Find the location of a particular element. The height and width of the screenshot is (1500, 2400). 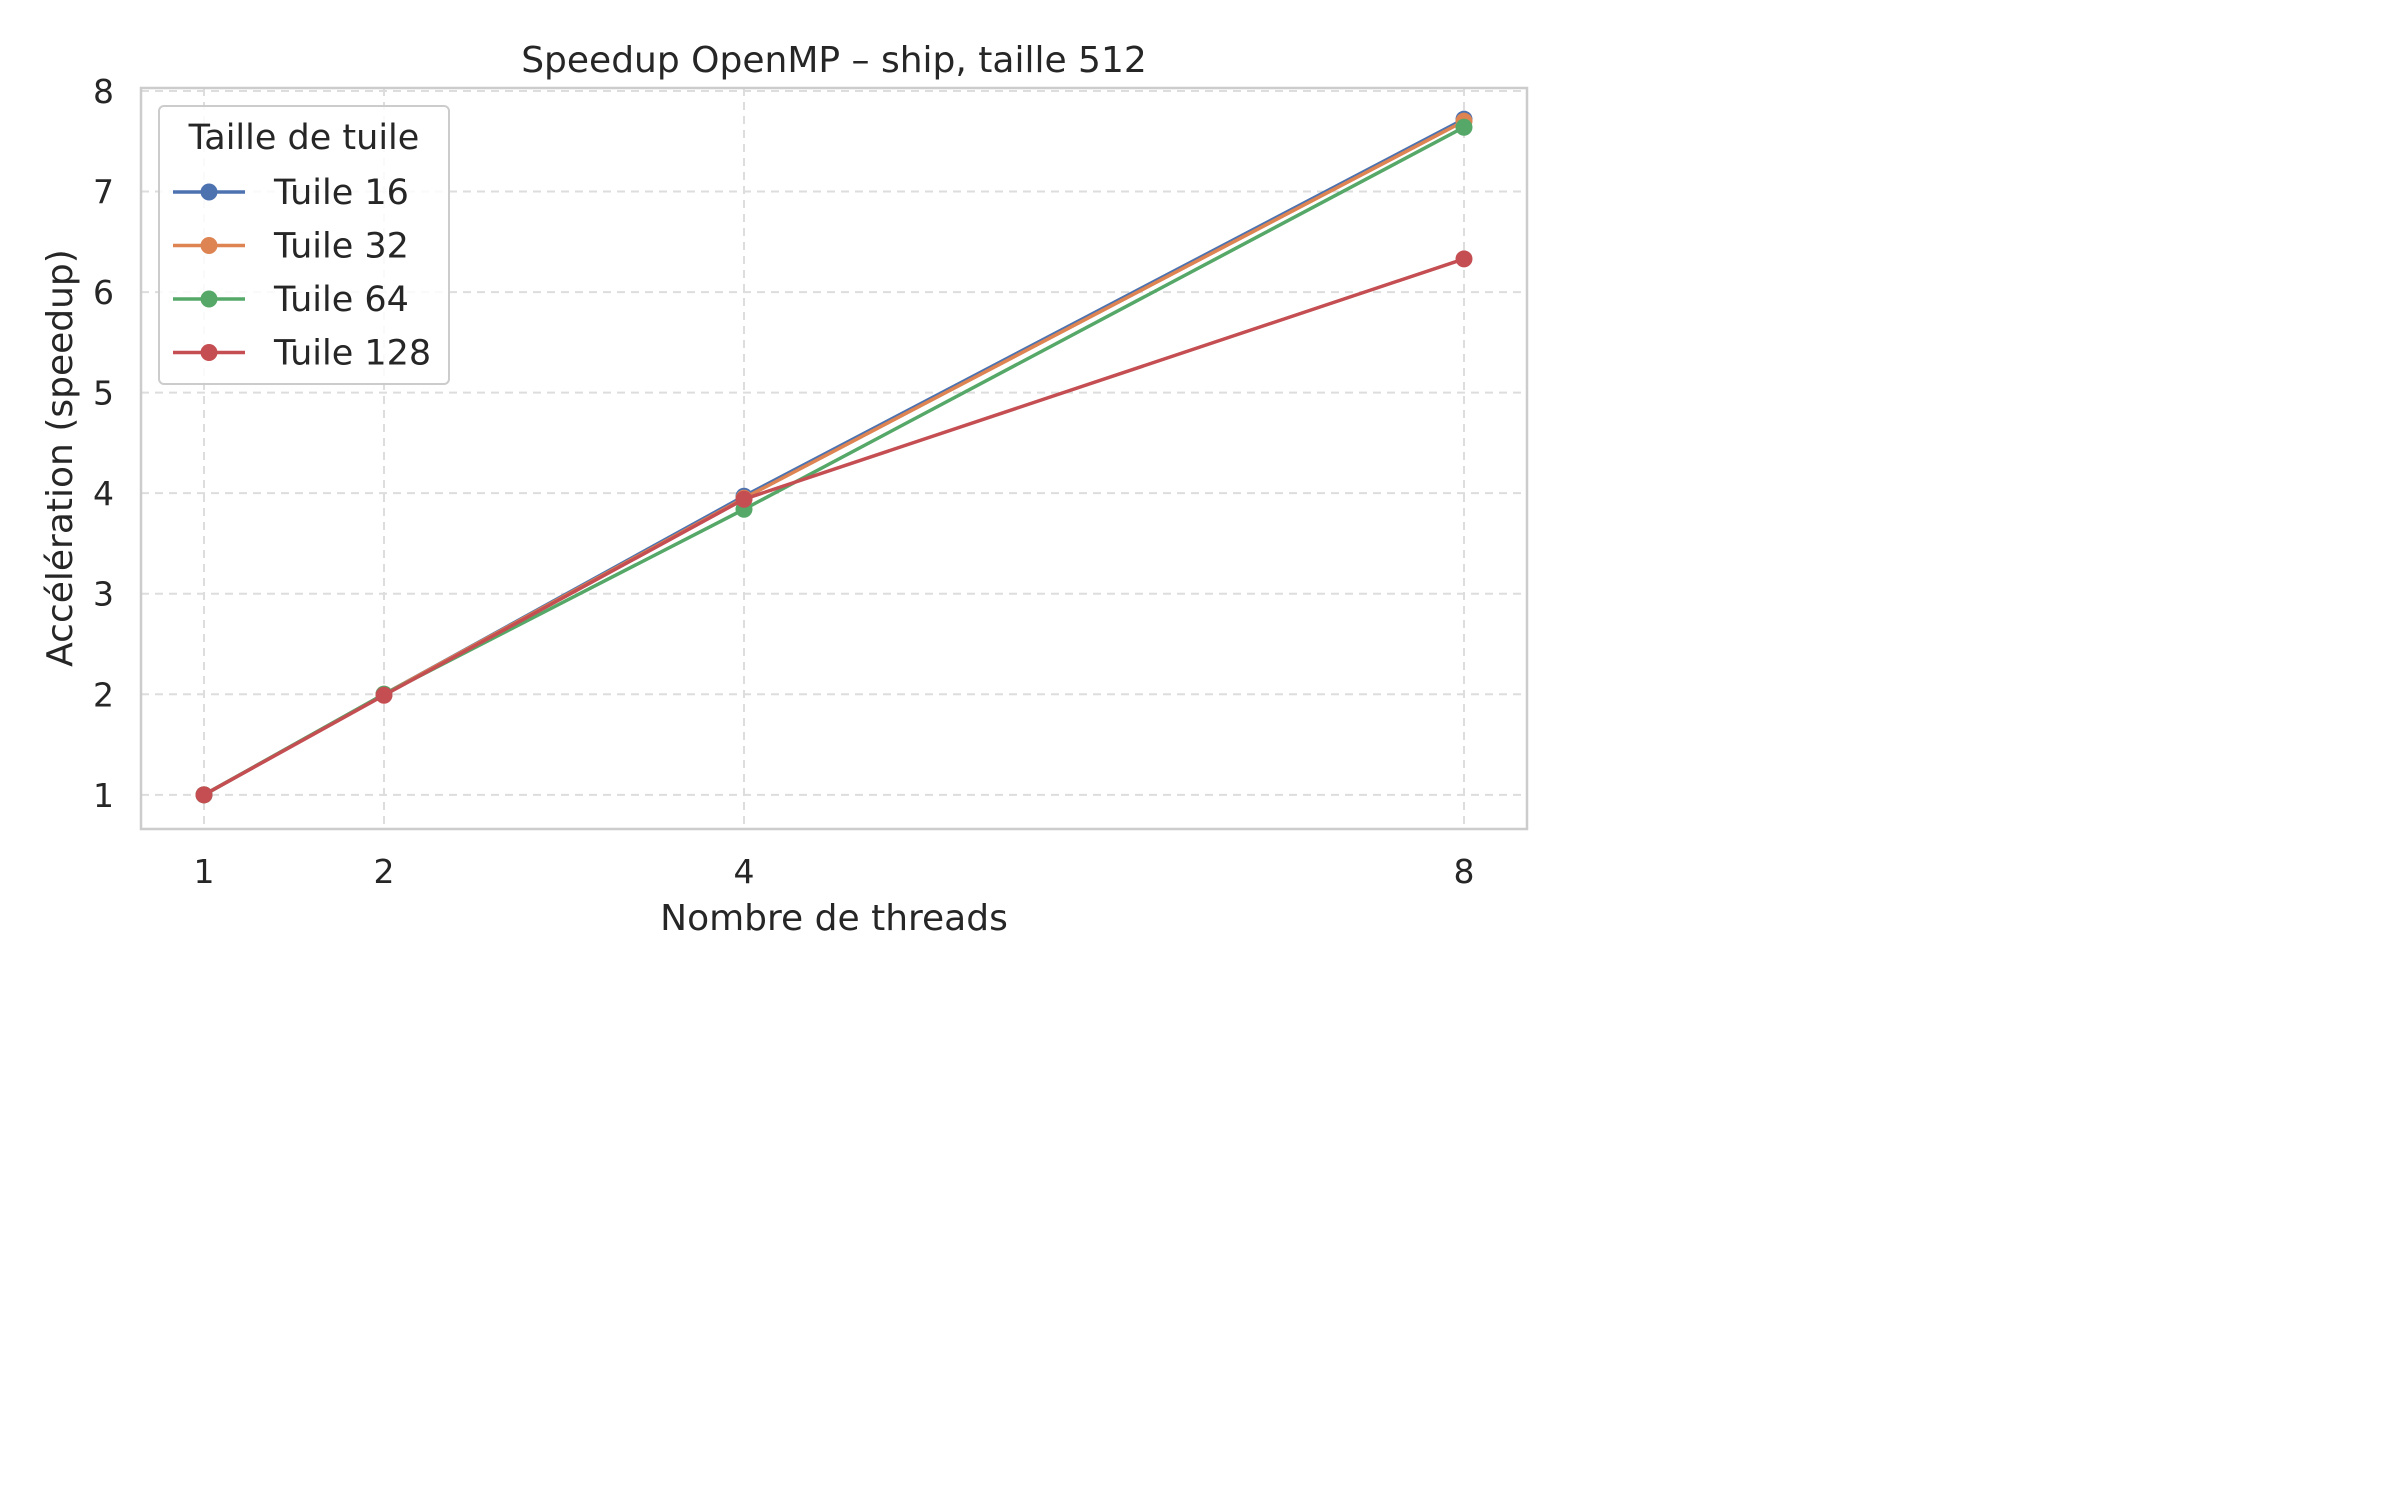

y-tick-label: 4 is located at coordinates (103, 493).